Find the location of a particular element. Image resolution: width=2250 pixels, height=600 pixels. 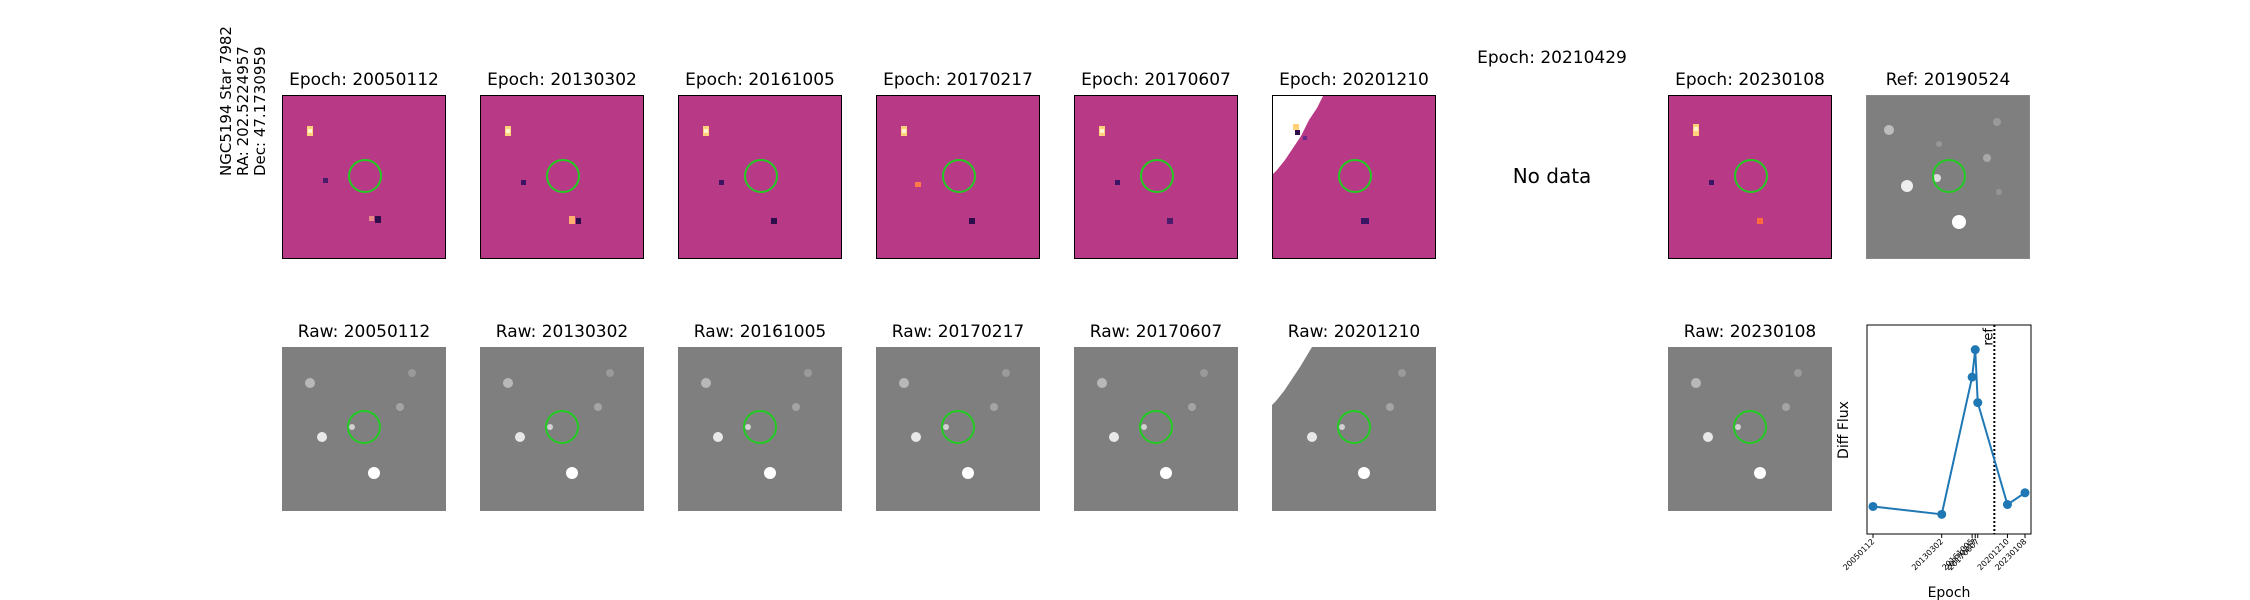

series-line is located at coordinates (1949, 432).